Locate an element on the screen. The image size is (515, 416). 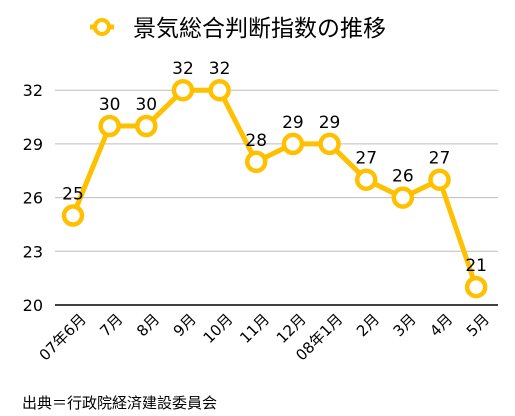
data-label: 26 is located at coordinates (403, 177).